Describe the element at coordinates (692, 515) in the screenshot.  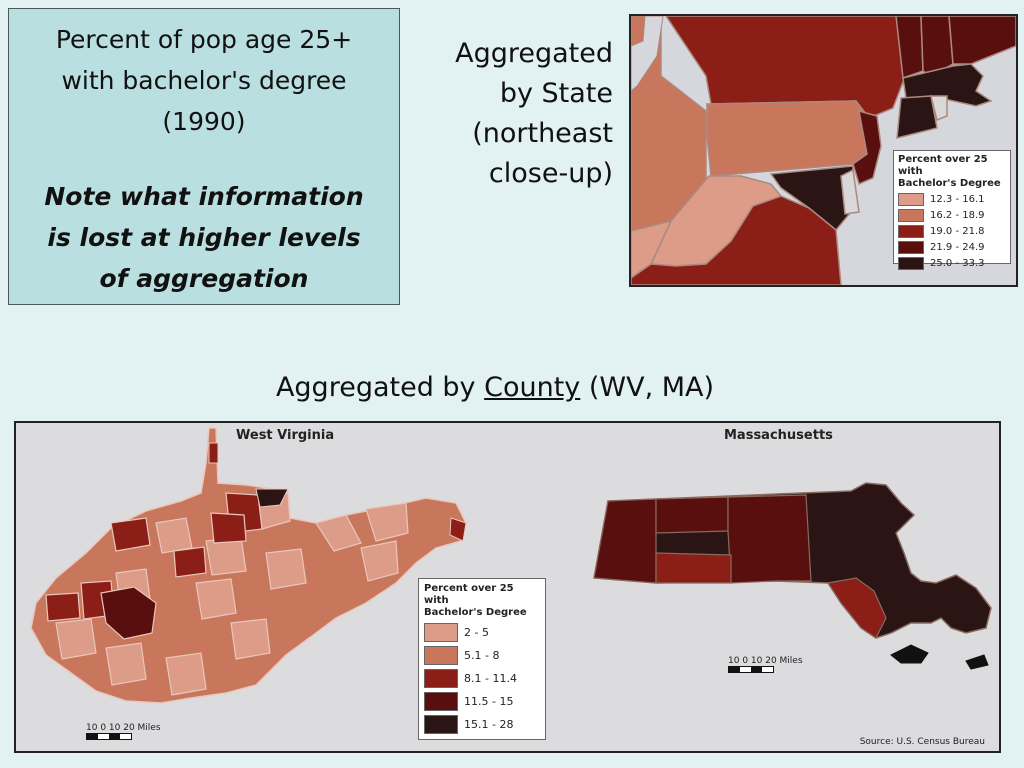
I see `ma-county-franklin` at that location.